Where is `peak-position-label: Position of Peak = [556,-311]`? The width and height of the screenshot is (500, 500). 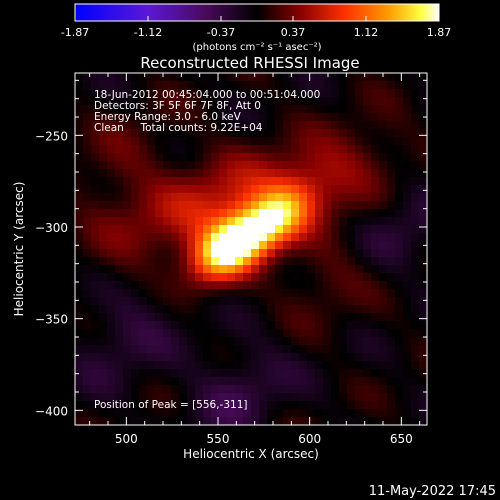
peak-position-label: Position of Peak = [556,-311] is located at coordinates (171, 405).